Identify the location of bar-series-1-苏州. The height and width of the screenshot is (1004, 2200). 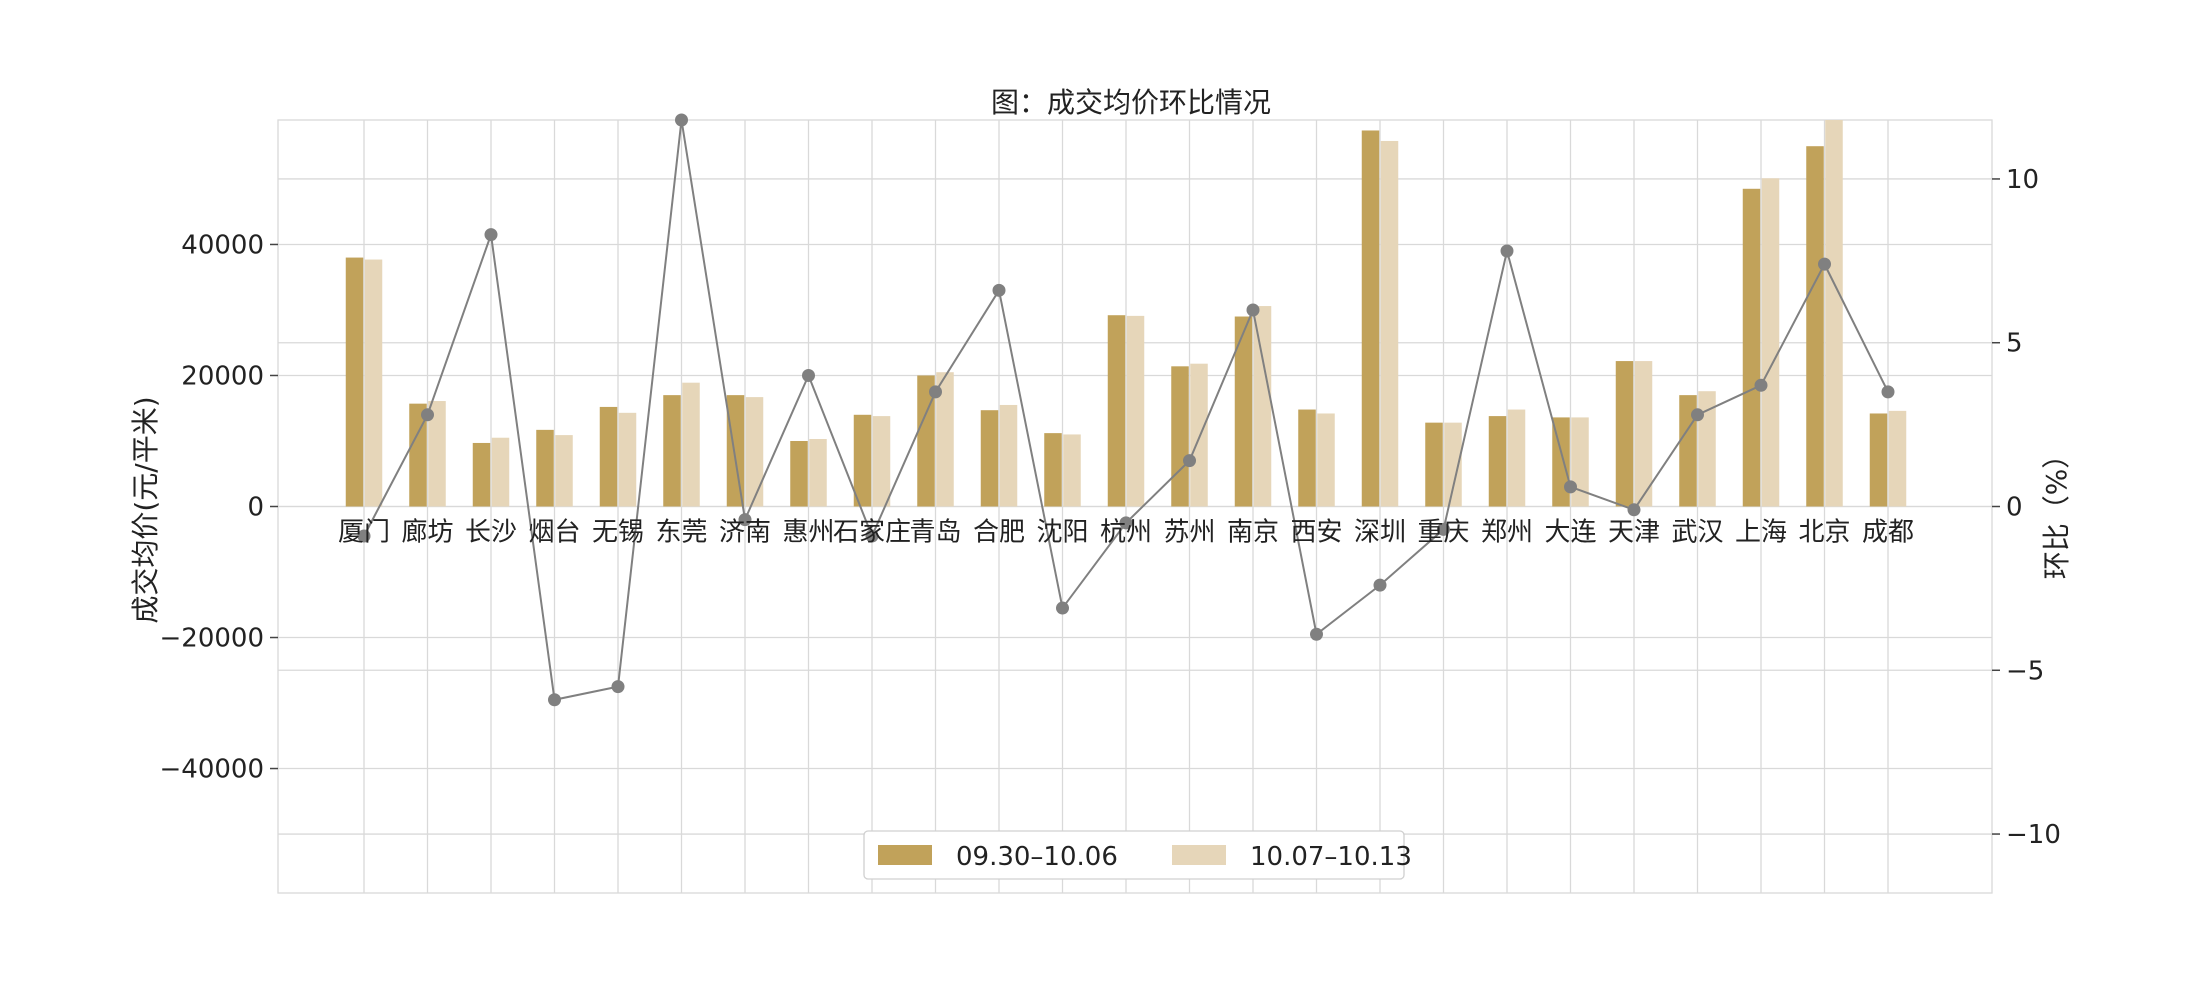
(1180, 436).